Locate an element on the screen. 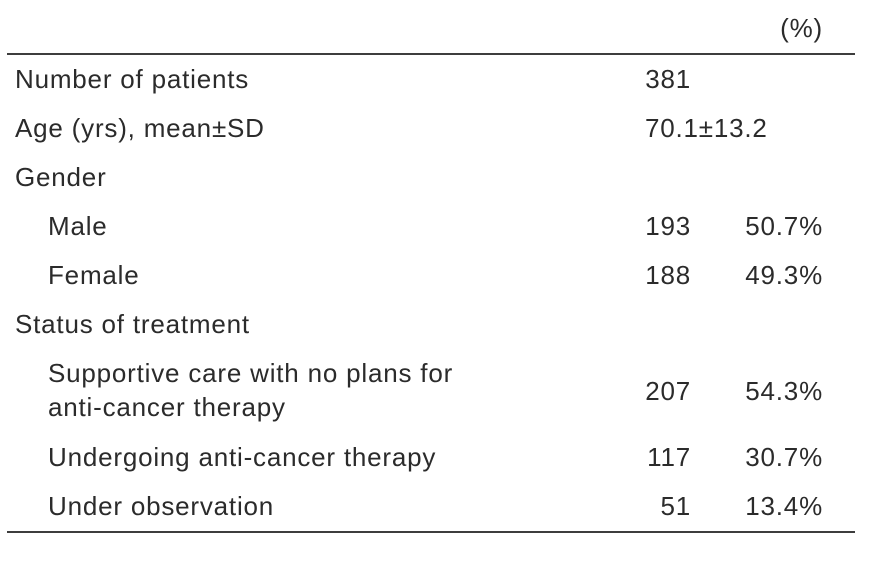  row-count: 193 is located at coordinates (668, 226).